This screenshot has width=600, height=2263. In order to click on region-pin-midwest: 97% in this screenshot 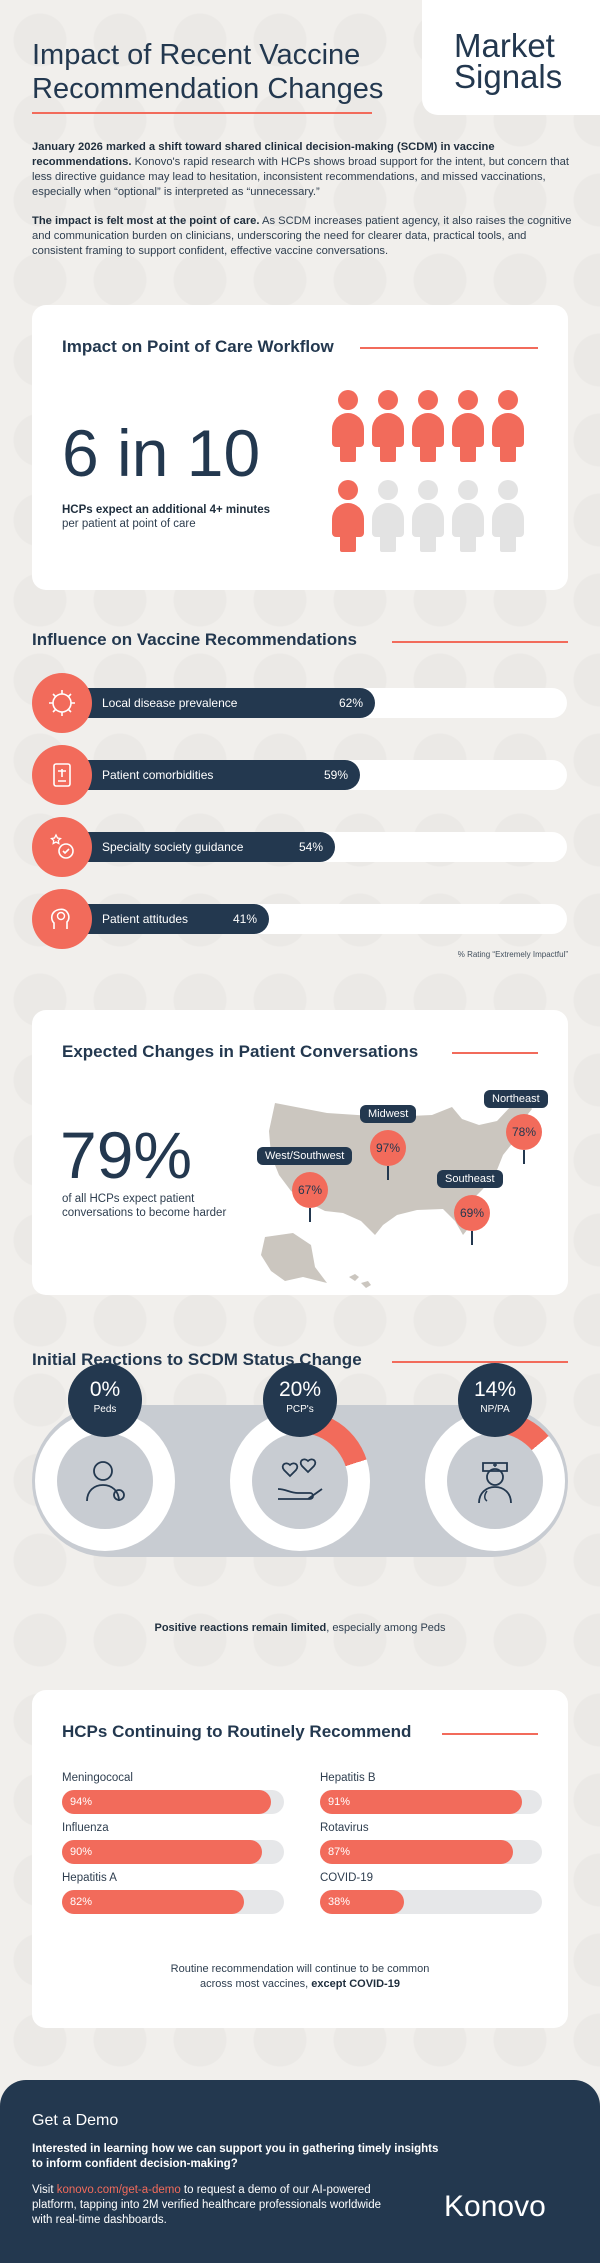, I will do `click(388, 1148)`.